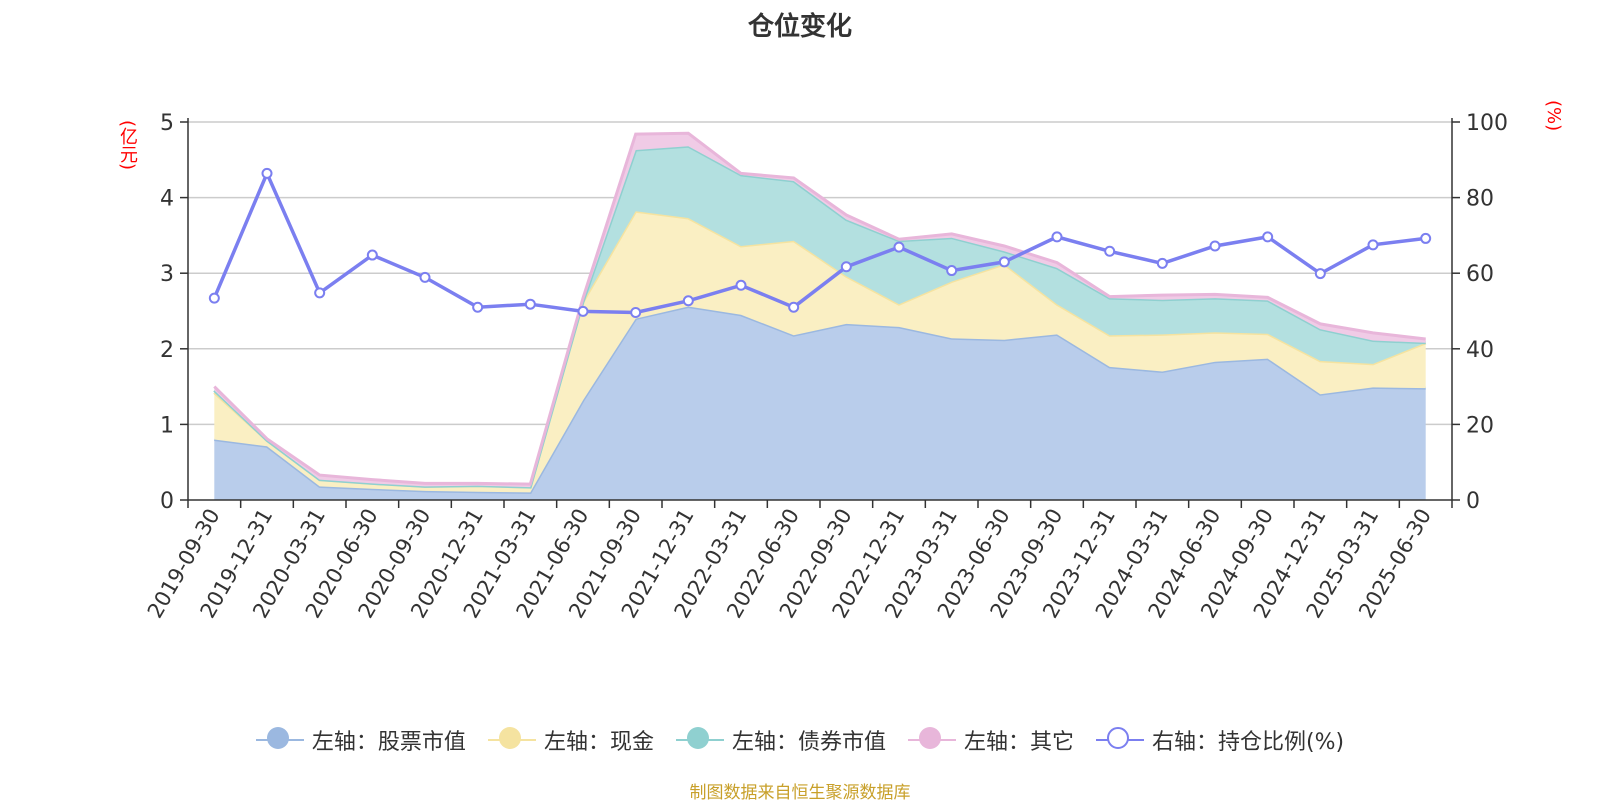 This screenshot has width=1600, height=803. What do you see at coordinates (127, 145) in the screenshot?
I see `left-axis-unit-label: (亿元)` at bounding box center [127, 145].